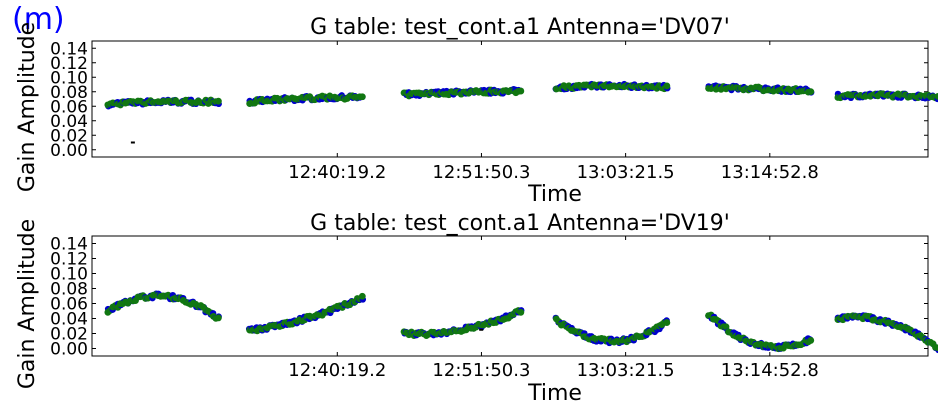  What do you see at coordinates (38, 19) in the screenshot?
I see `panel-label: (m)` at bounding box center [38, 19].